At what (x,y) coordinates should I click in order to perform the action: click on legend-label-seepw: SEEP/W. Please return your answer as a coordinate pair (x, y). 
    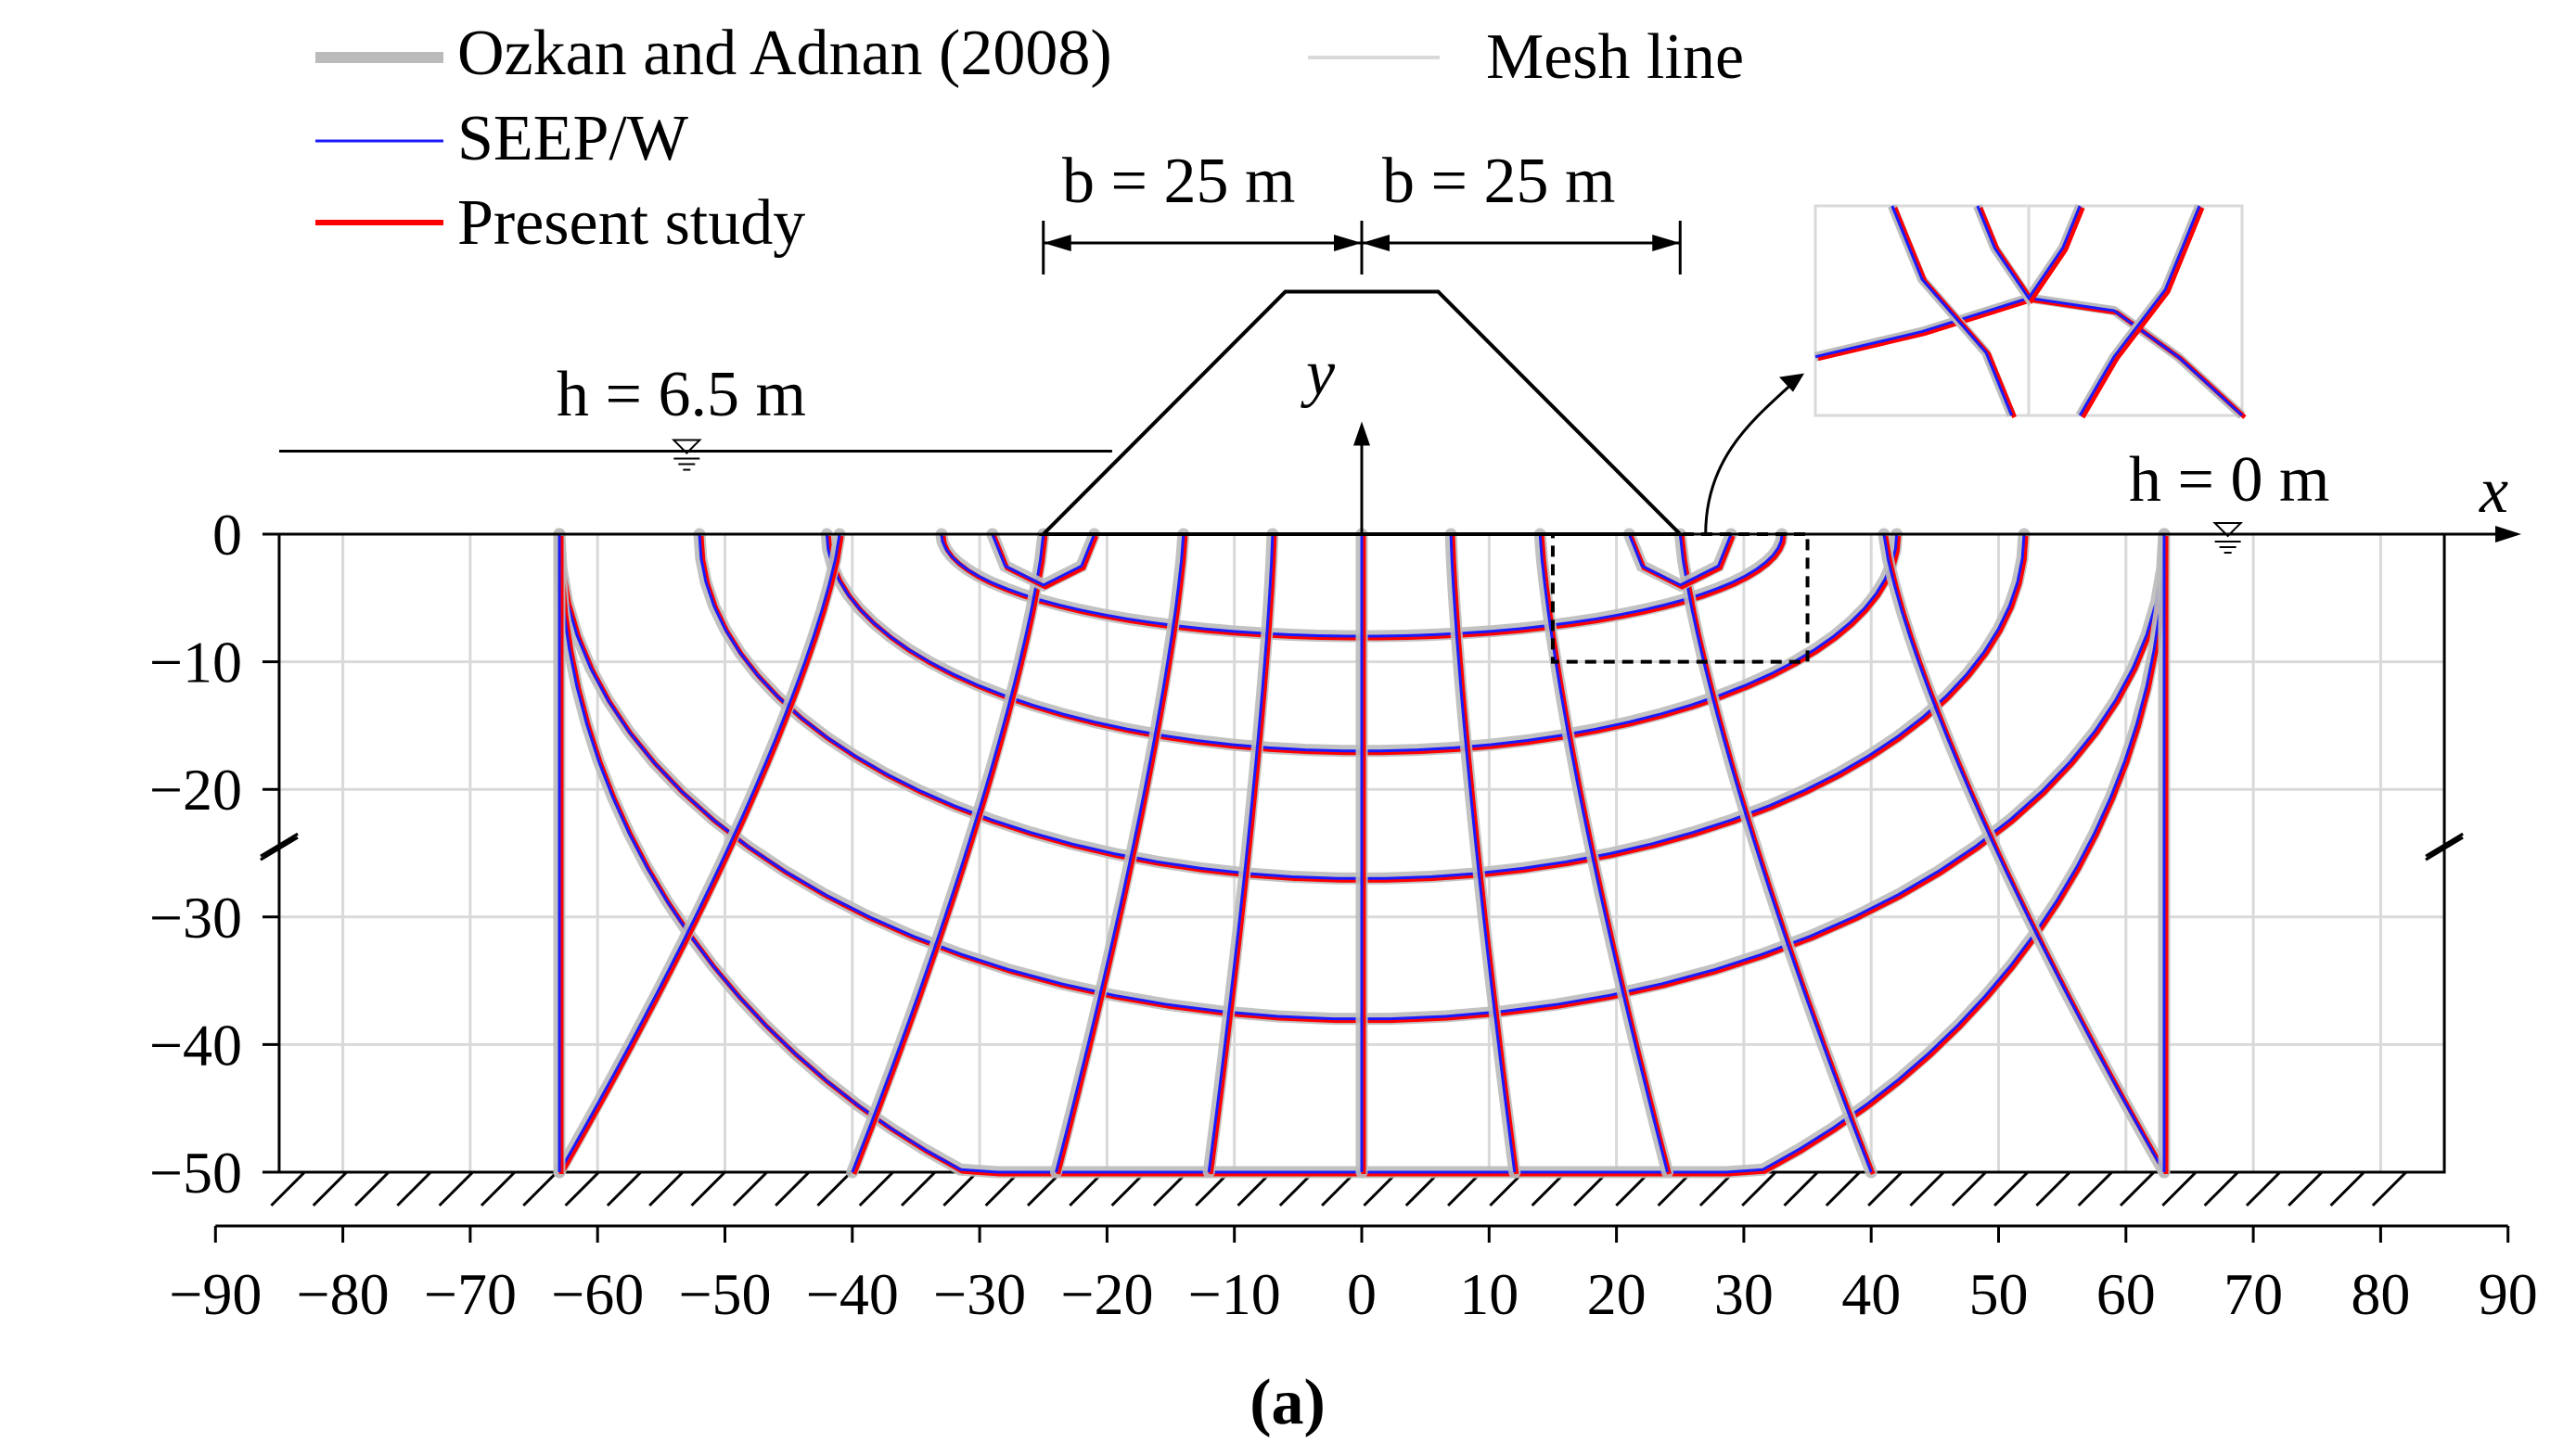
    Looking at the image, I should click on (572, 138).